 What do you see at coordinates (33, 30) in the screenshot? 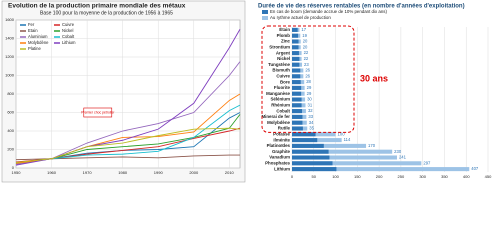
I see `legend-label: Etain` at bounding box center [33, 30].